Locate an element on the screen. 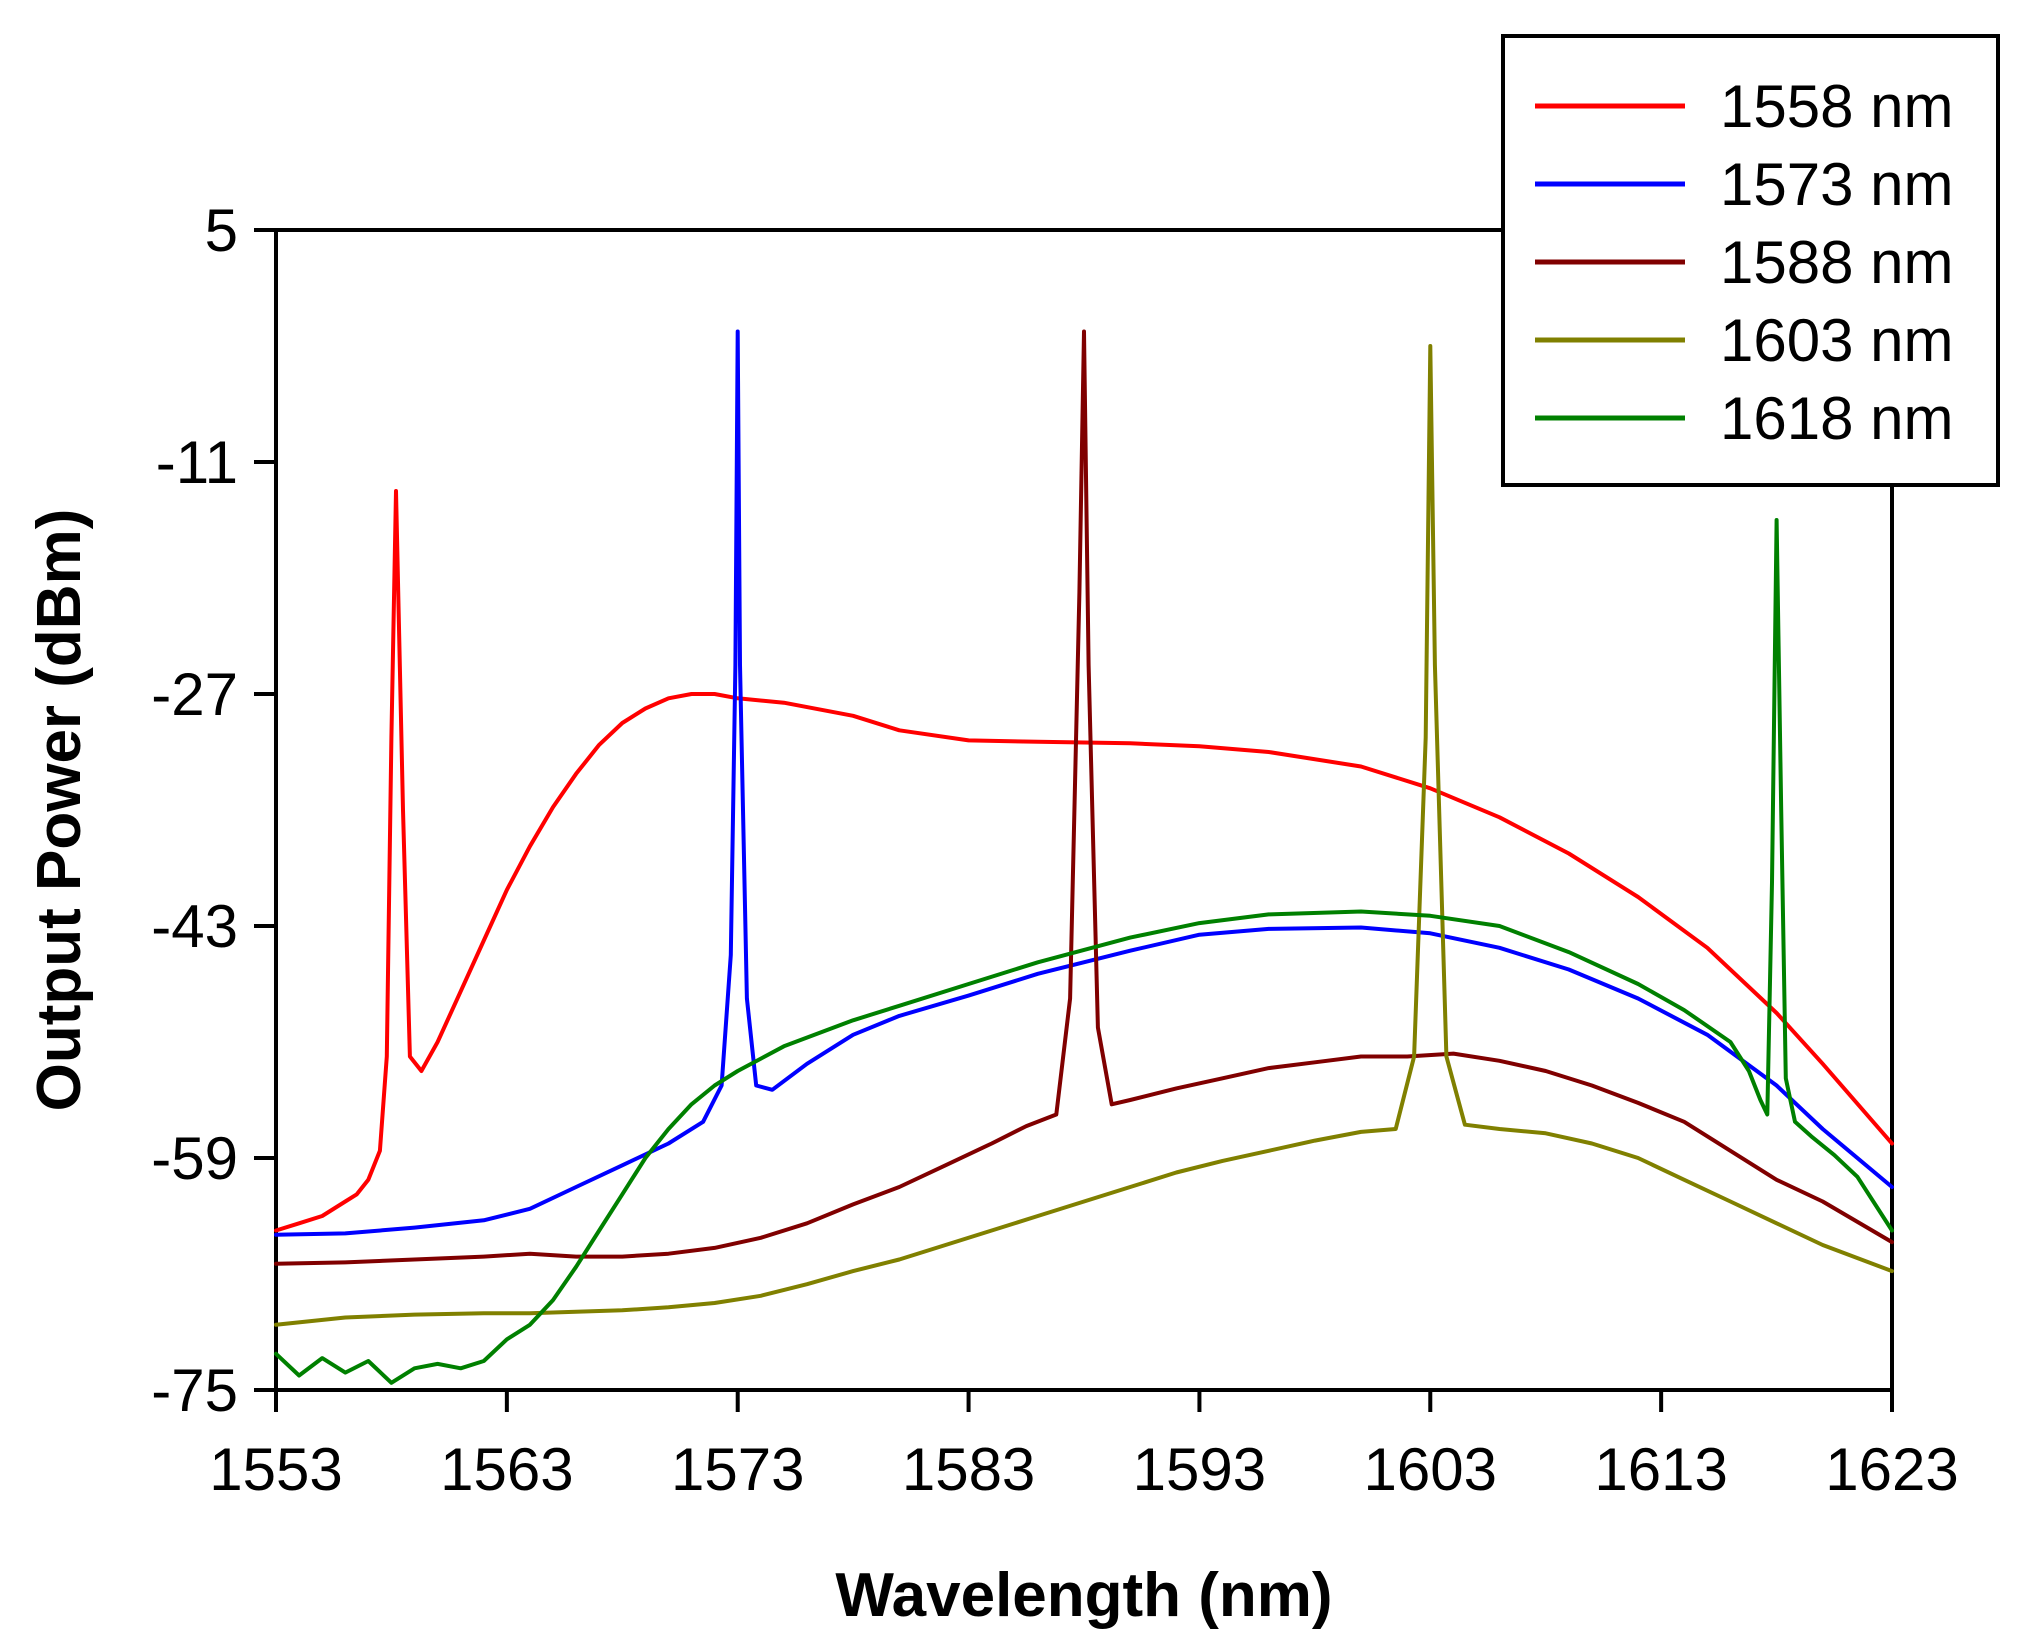  y-tick-label: -11 is located at coordinates (197, 462).